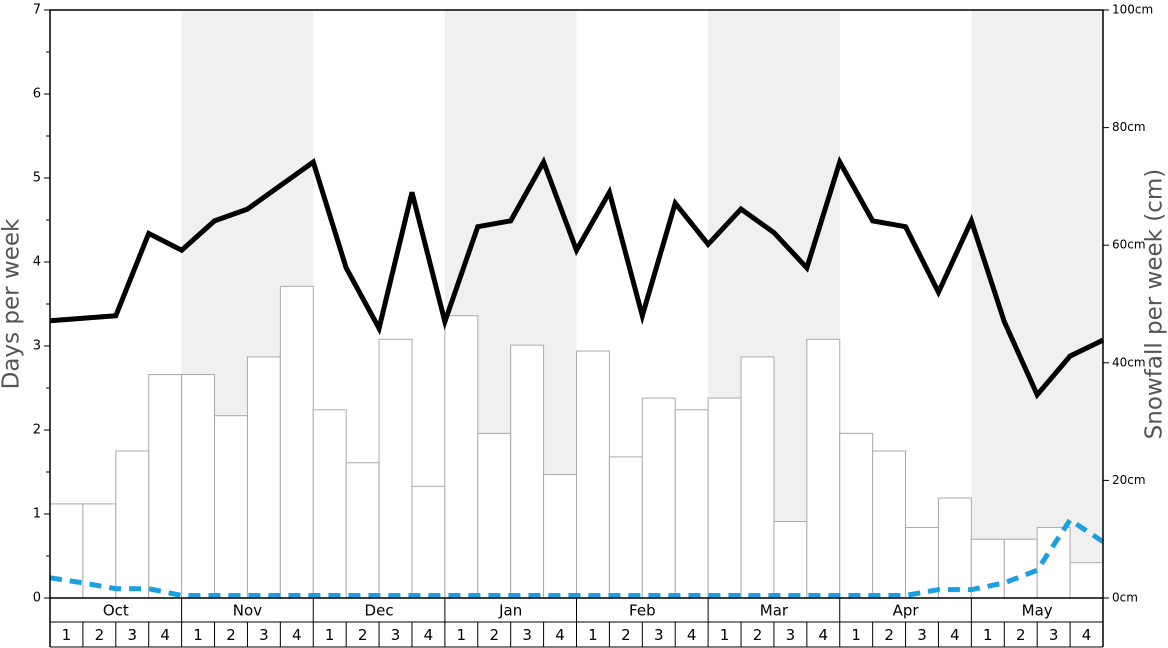  I want to click on y-tick-label: 2, so click(37, 430).